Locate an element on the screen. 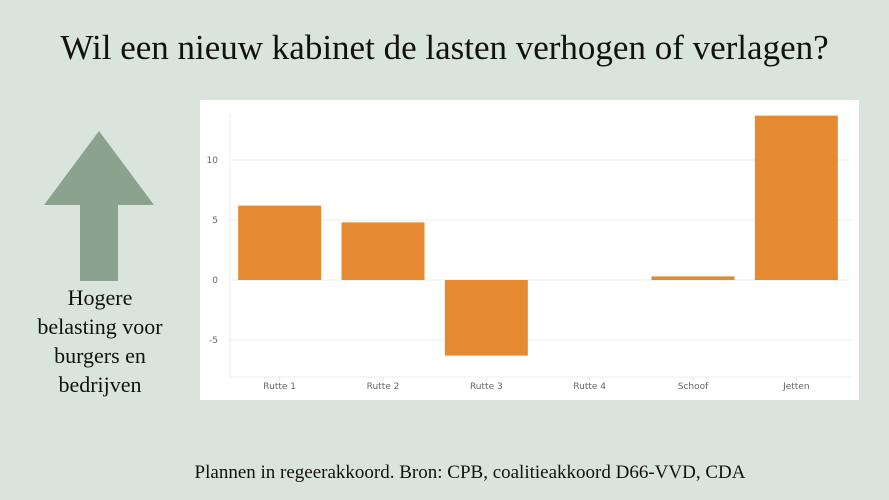  side-label-line: bedrijven is located at coordinates (100, 384).